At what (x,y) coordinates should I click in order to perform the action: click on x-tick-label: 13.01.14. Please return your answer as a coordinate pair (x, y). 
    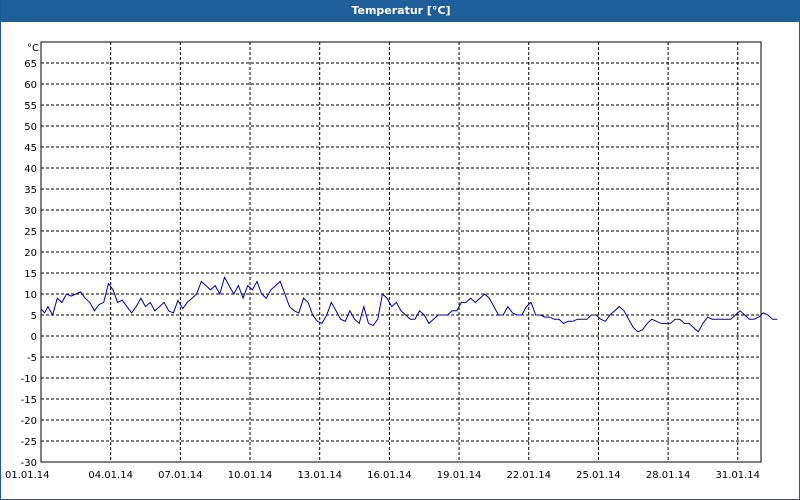
    Looking at the image, I should click on (319, 475).